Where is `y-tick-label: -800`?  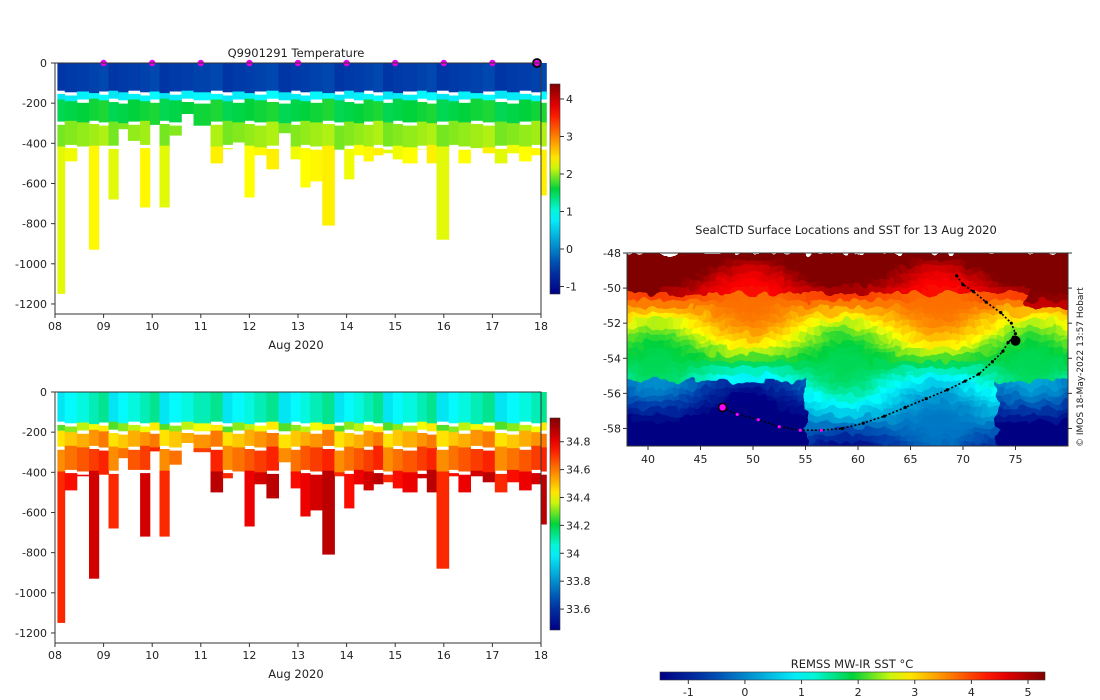
y-tick-label: -800 is located at coordinates (34, 224).